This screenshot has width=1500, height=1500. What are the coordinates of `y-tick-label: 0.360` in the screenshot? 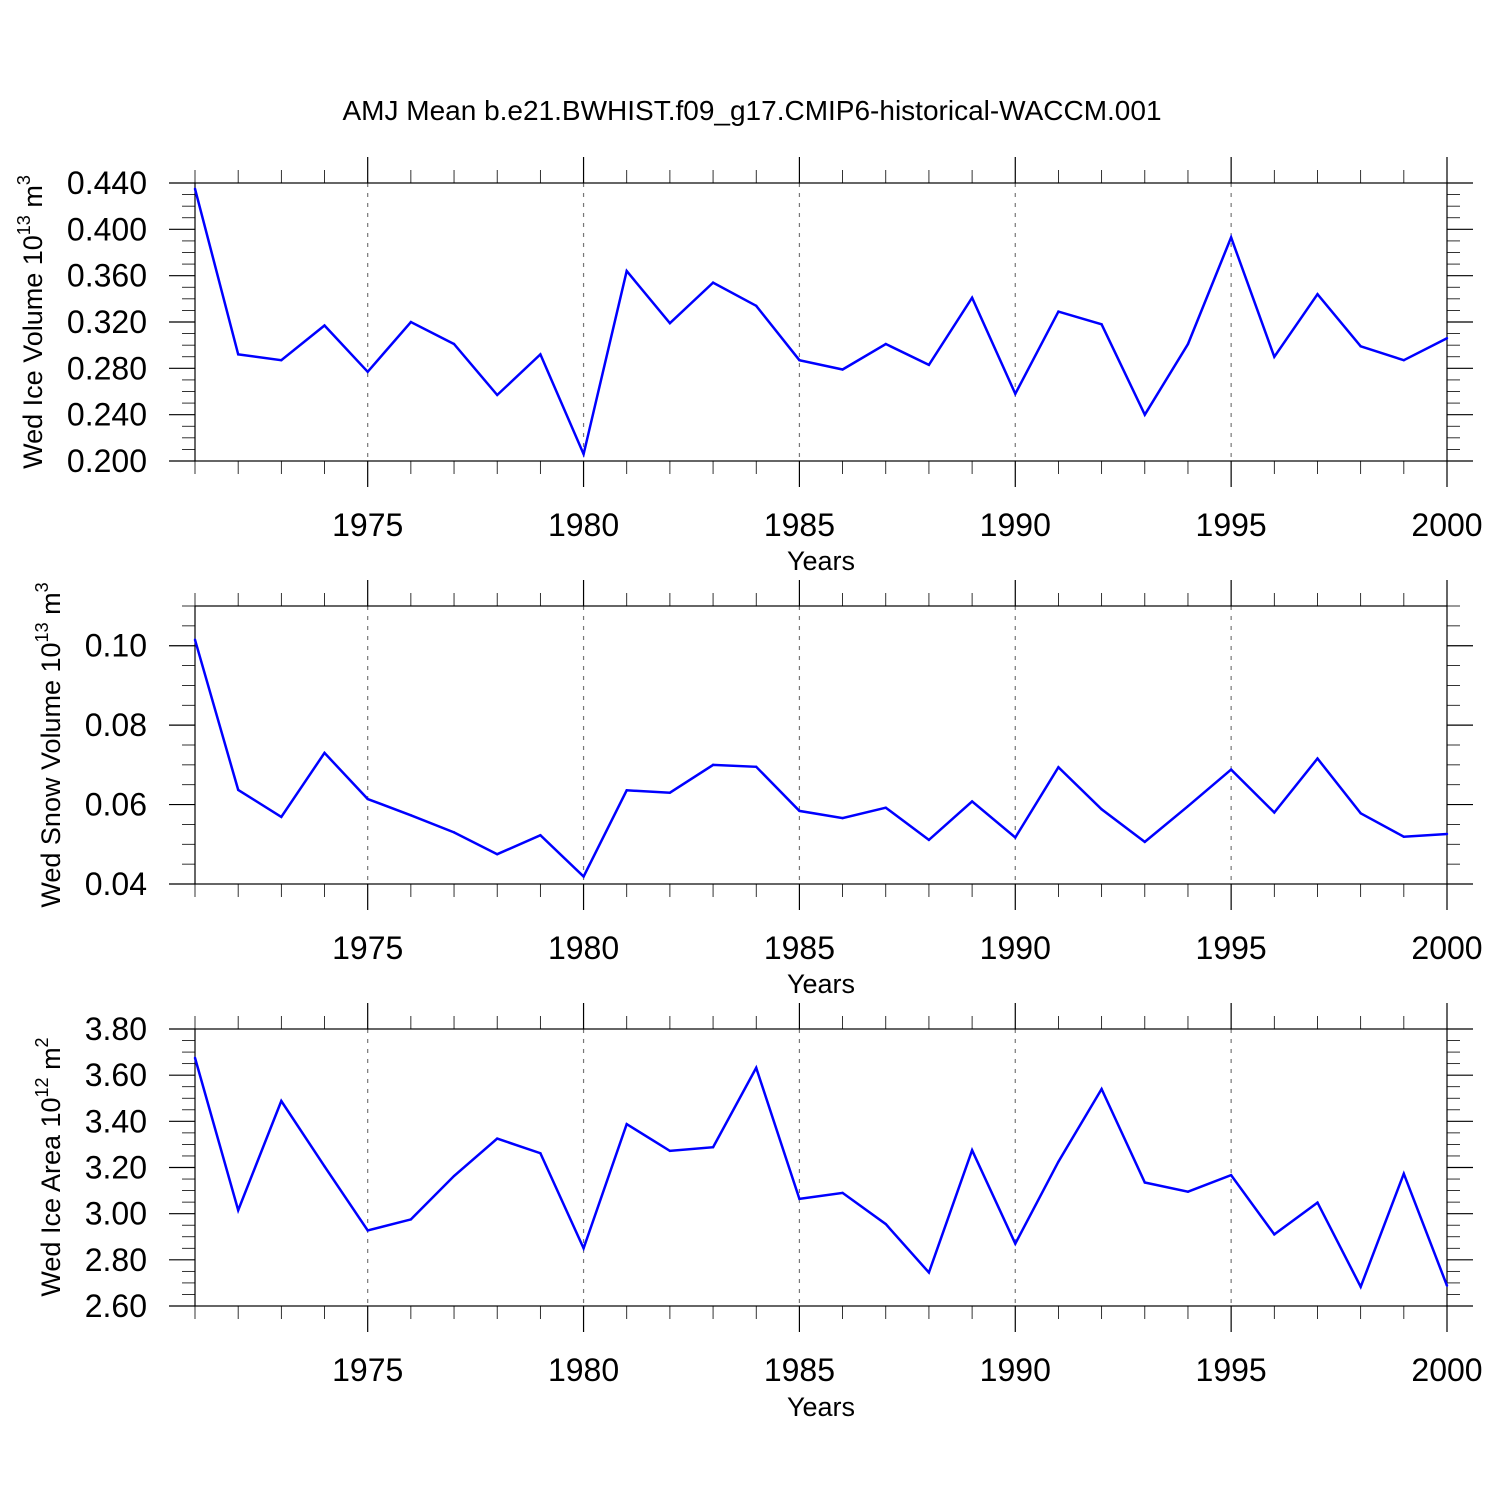 It's located at (107, 276).